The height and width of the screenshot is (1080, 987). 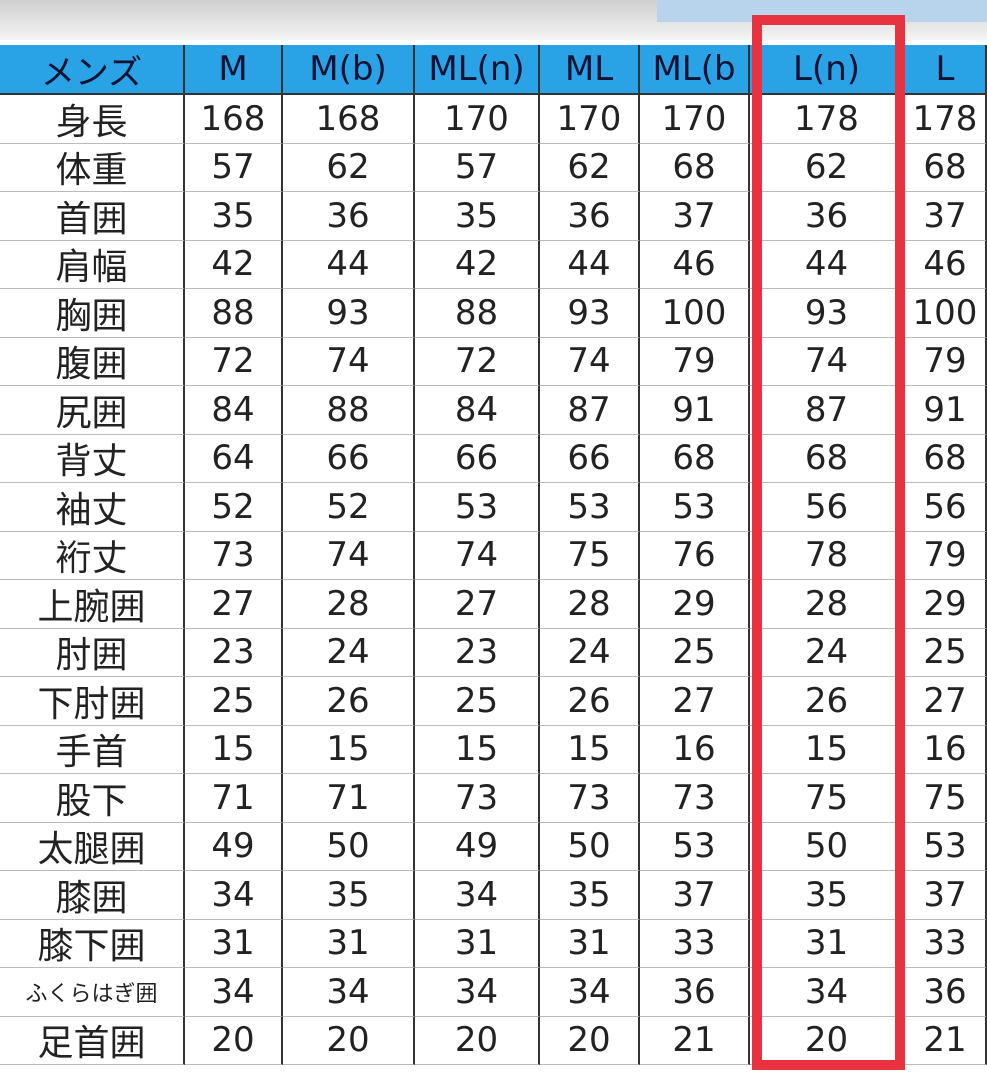 What do you see at coordinates (827, 70) in the screenshot?
I see `header-cell: L(n)` at bounding box center [827, 70].